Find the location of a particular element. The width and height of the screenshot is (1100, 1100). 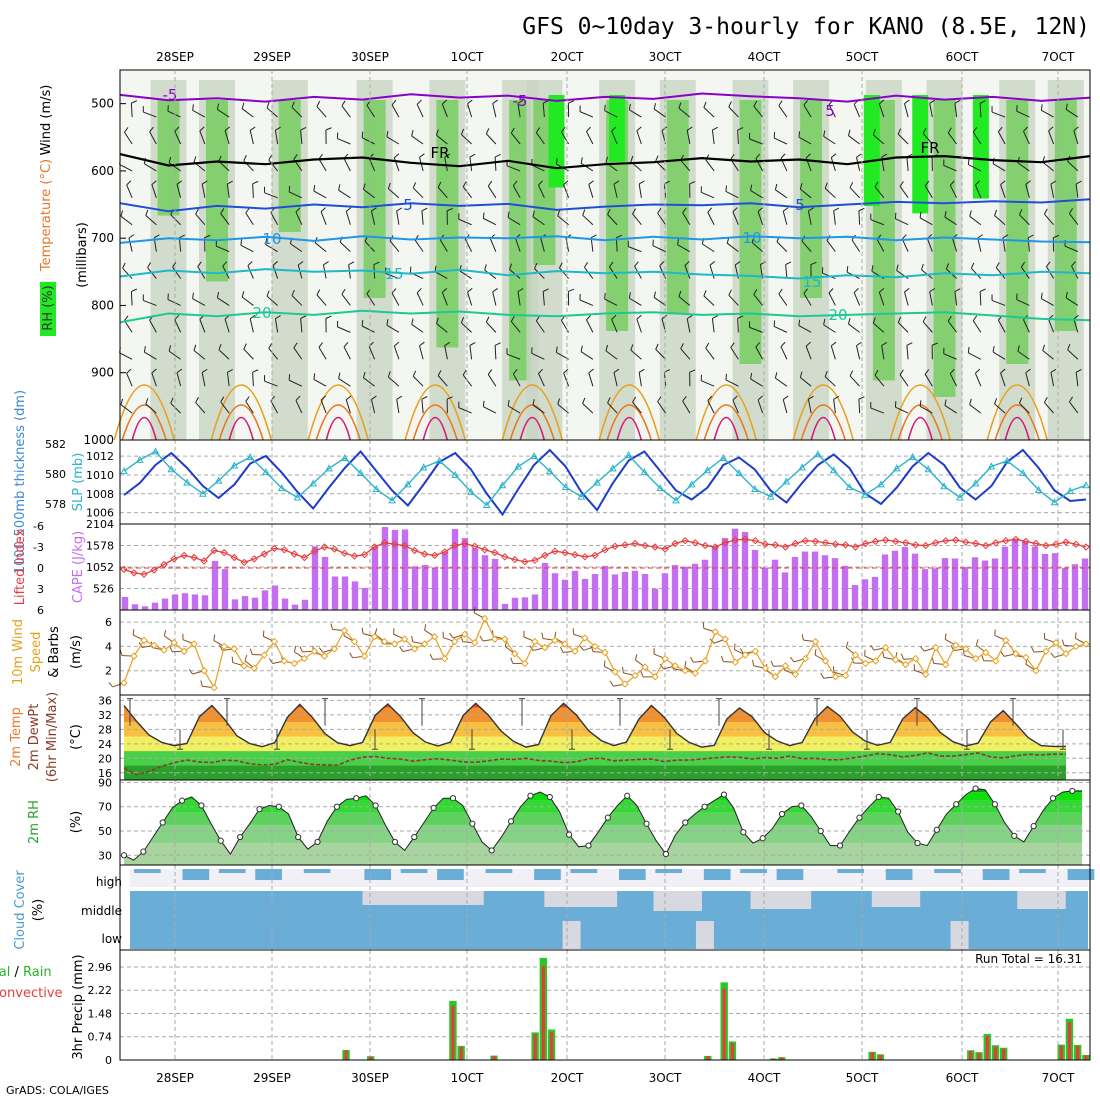

thickness-background is located at coordinates (605, 482).